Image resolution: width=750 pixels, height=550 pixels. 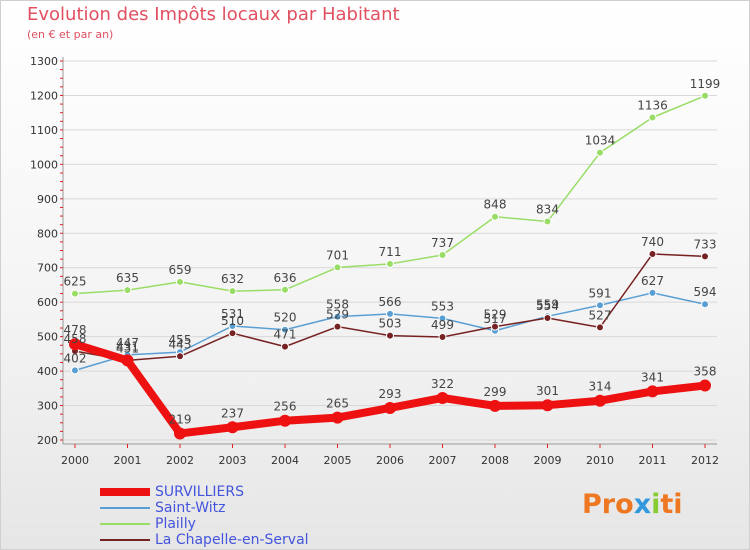 I want to click on data-label-plailly: 711, so click(x=390, y=252).